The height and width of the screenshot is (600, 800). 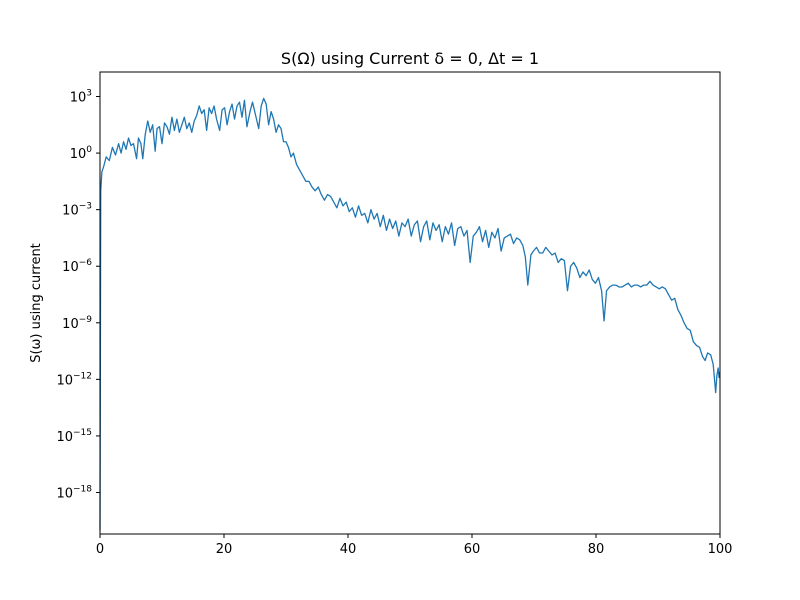 I want to click on chart-title: S(Ω) using Current δ = 0, Δt = 1, so click(x=410, y=58).